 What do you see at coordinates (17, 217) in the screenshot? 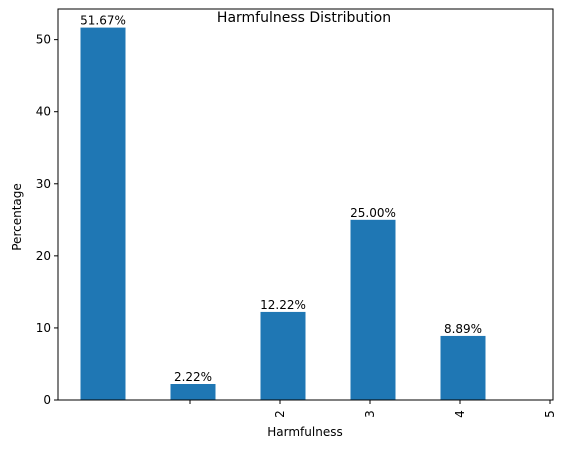
I see `y-axis-label: Percentage` at bounding box center [17, 217].